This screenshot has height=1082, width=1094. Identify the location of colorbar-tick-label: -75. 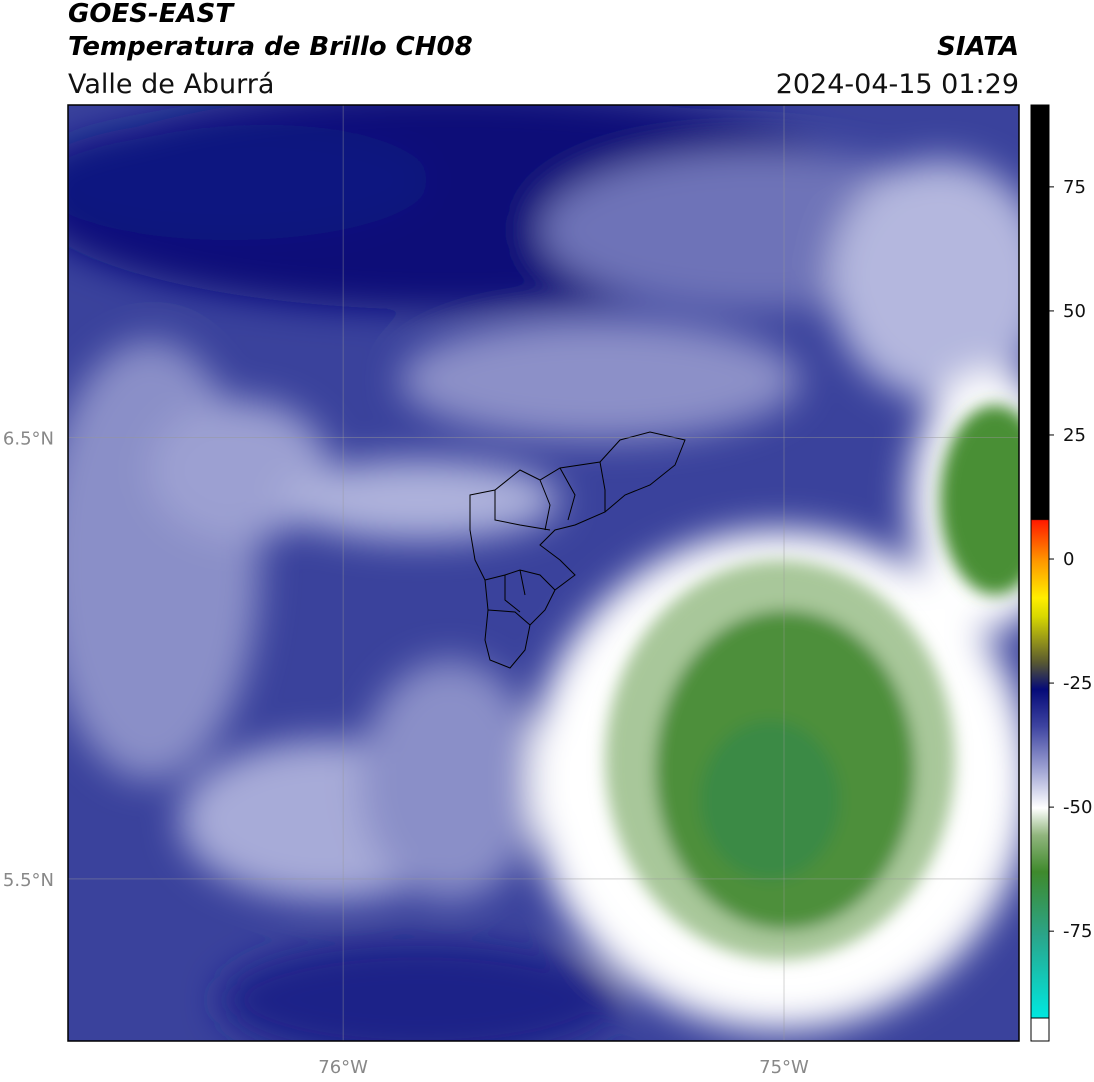
(1077, 931).